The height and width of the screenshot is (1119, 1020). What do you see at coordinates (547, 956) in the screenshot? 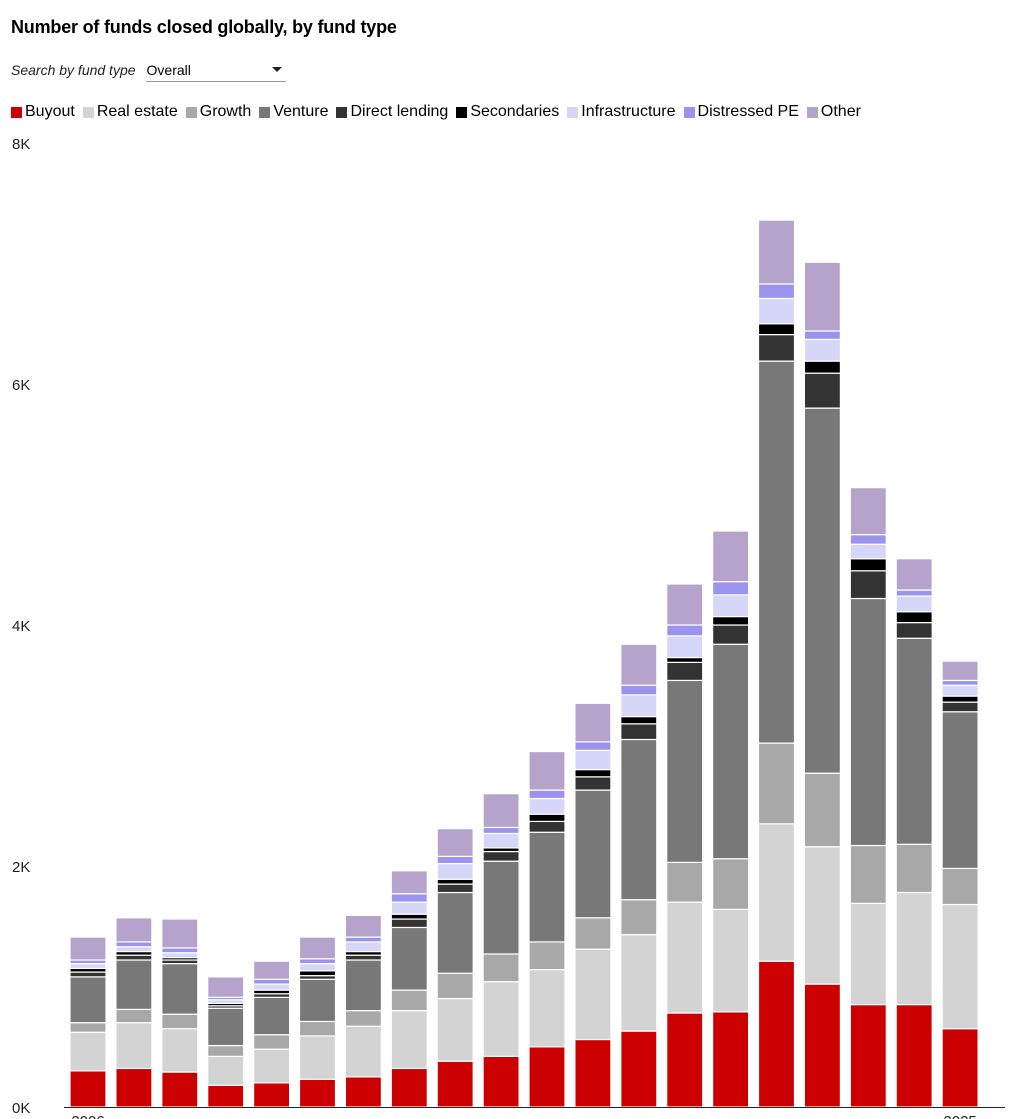
I see `bar-segment-growth-2016` at bounding box center [547, 956].